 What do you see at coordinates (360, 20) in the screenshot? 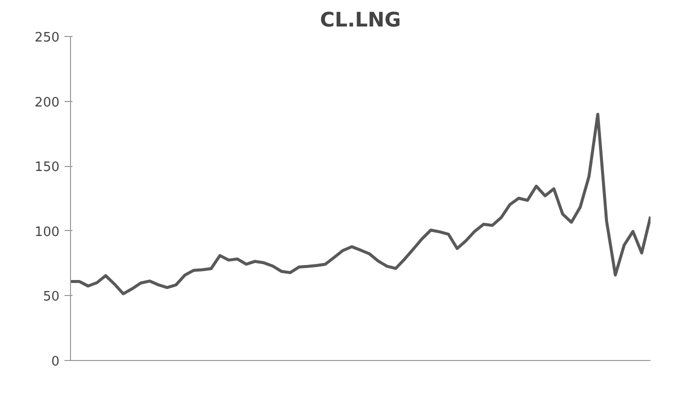
I see `chart-title: CL.LNG` at bounding box center [360, 20].